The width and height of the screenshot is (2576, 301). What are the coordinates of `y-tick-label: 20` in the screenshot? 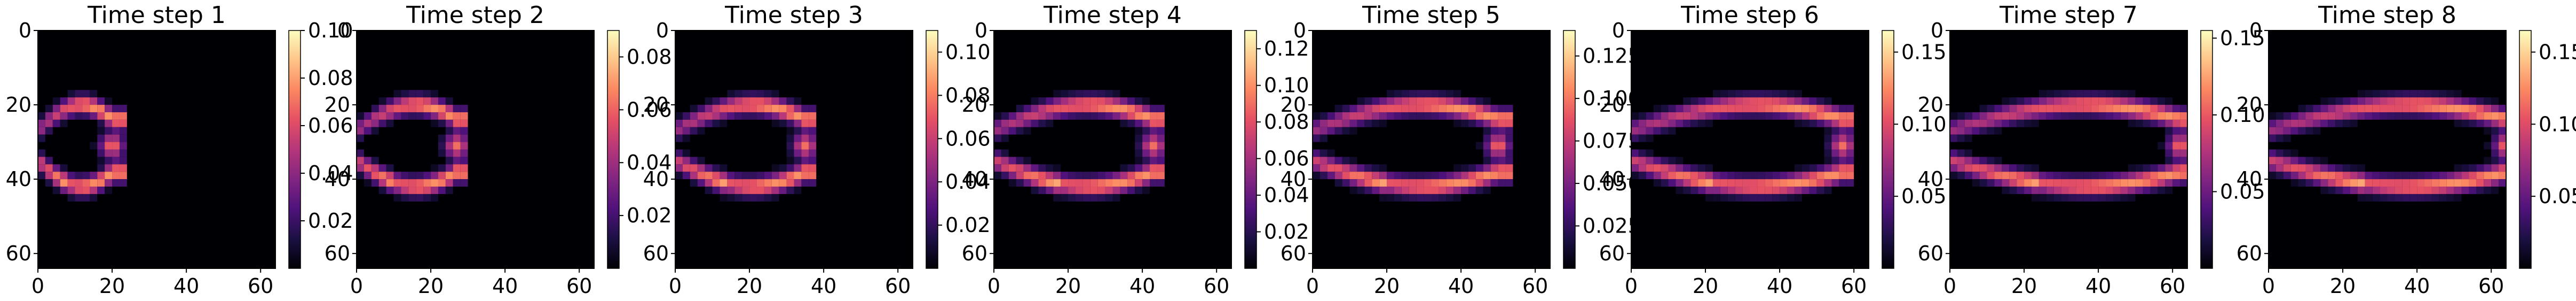 It's located at (18, 105).